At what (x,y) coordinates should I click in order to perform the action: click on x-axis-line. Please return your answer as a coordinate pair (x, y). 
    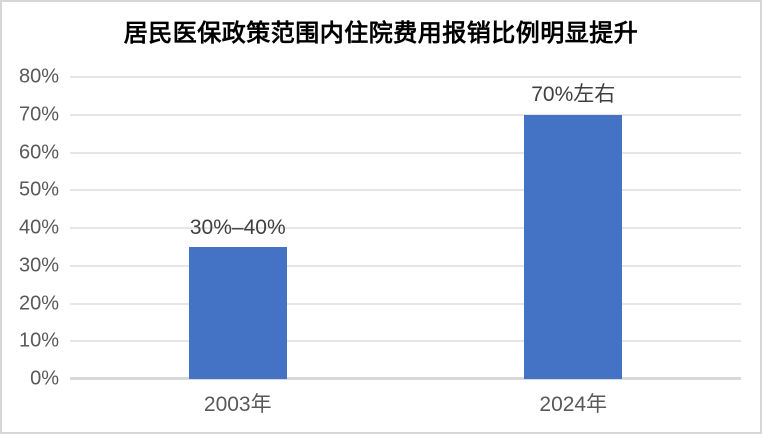
    Looking at the image, I should click on (405, 378).